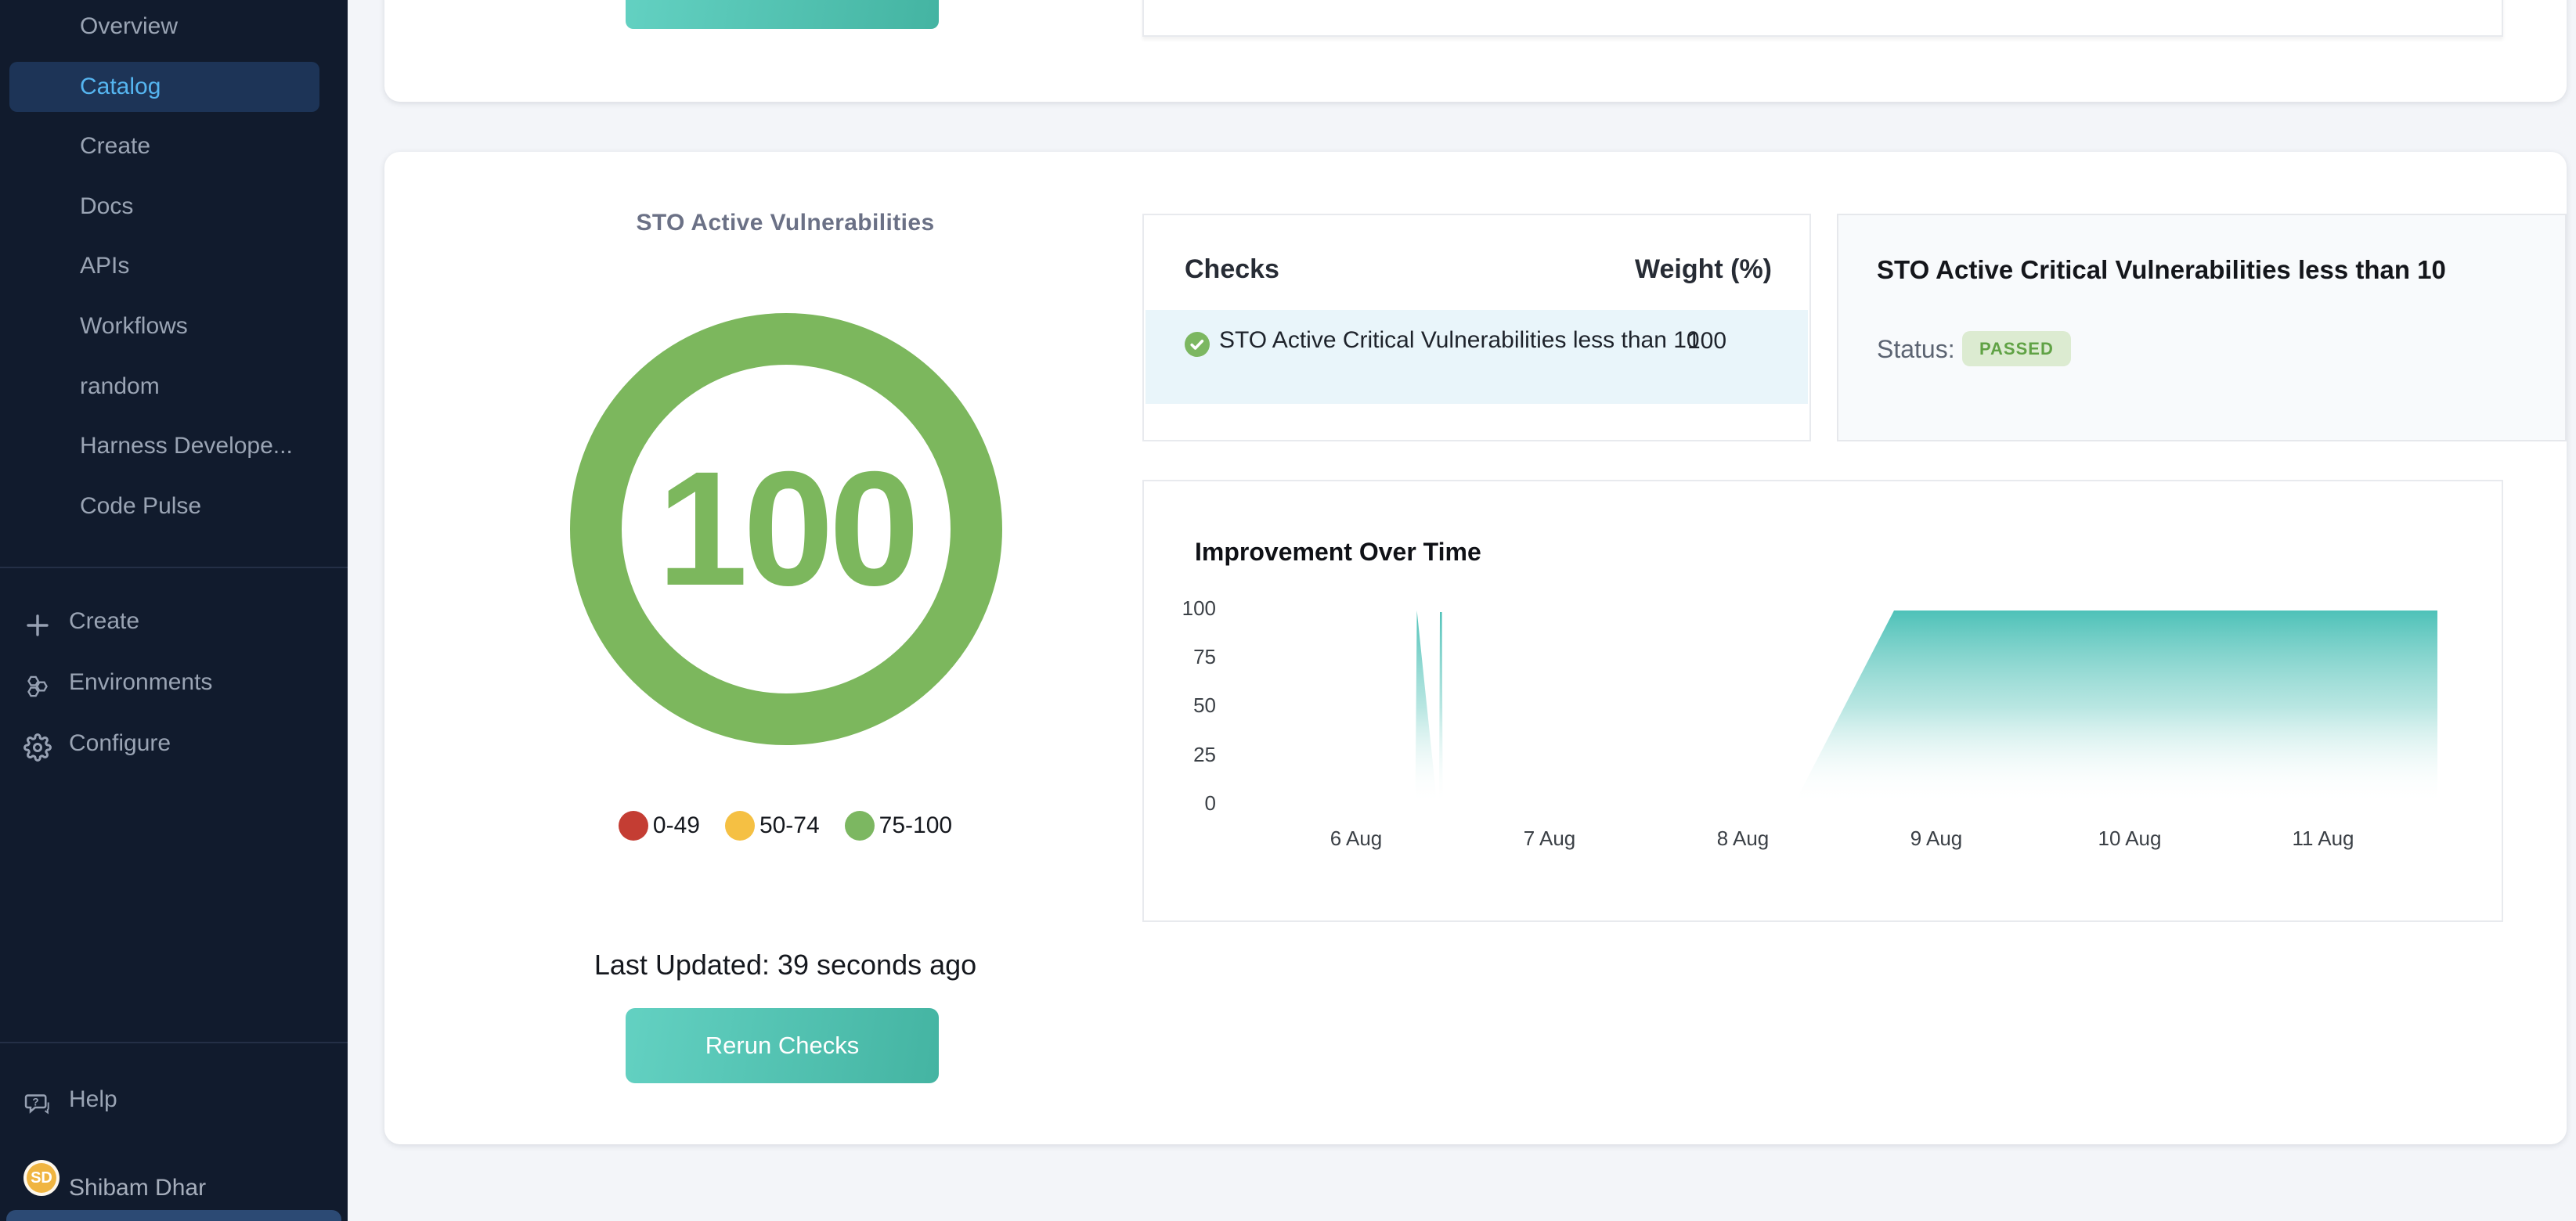 This screenshot has width=2576, height=1221. What do you see at coordinates (104, 621) in the screenshot?
I see `sidebar-action-label: Create` at bounding box center [104, 621].